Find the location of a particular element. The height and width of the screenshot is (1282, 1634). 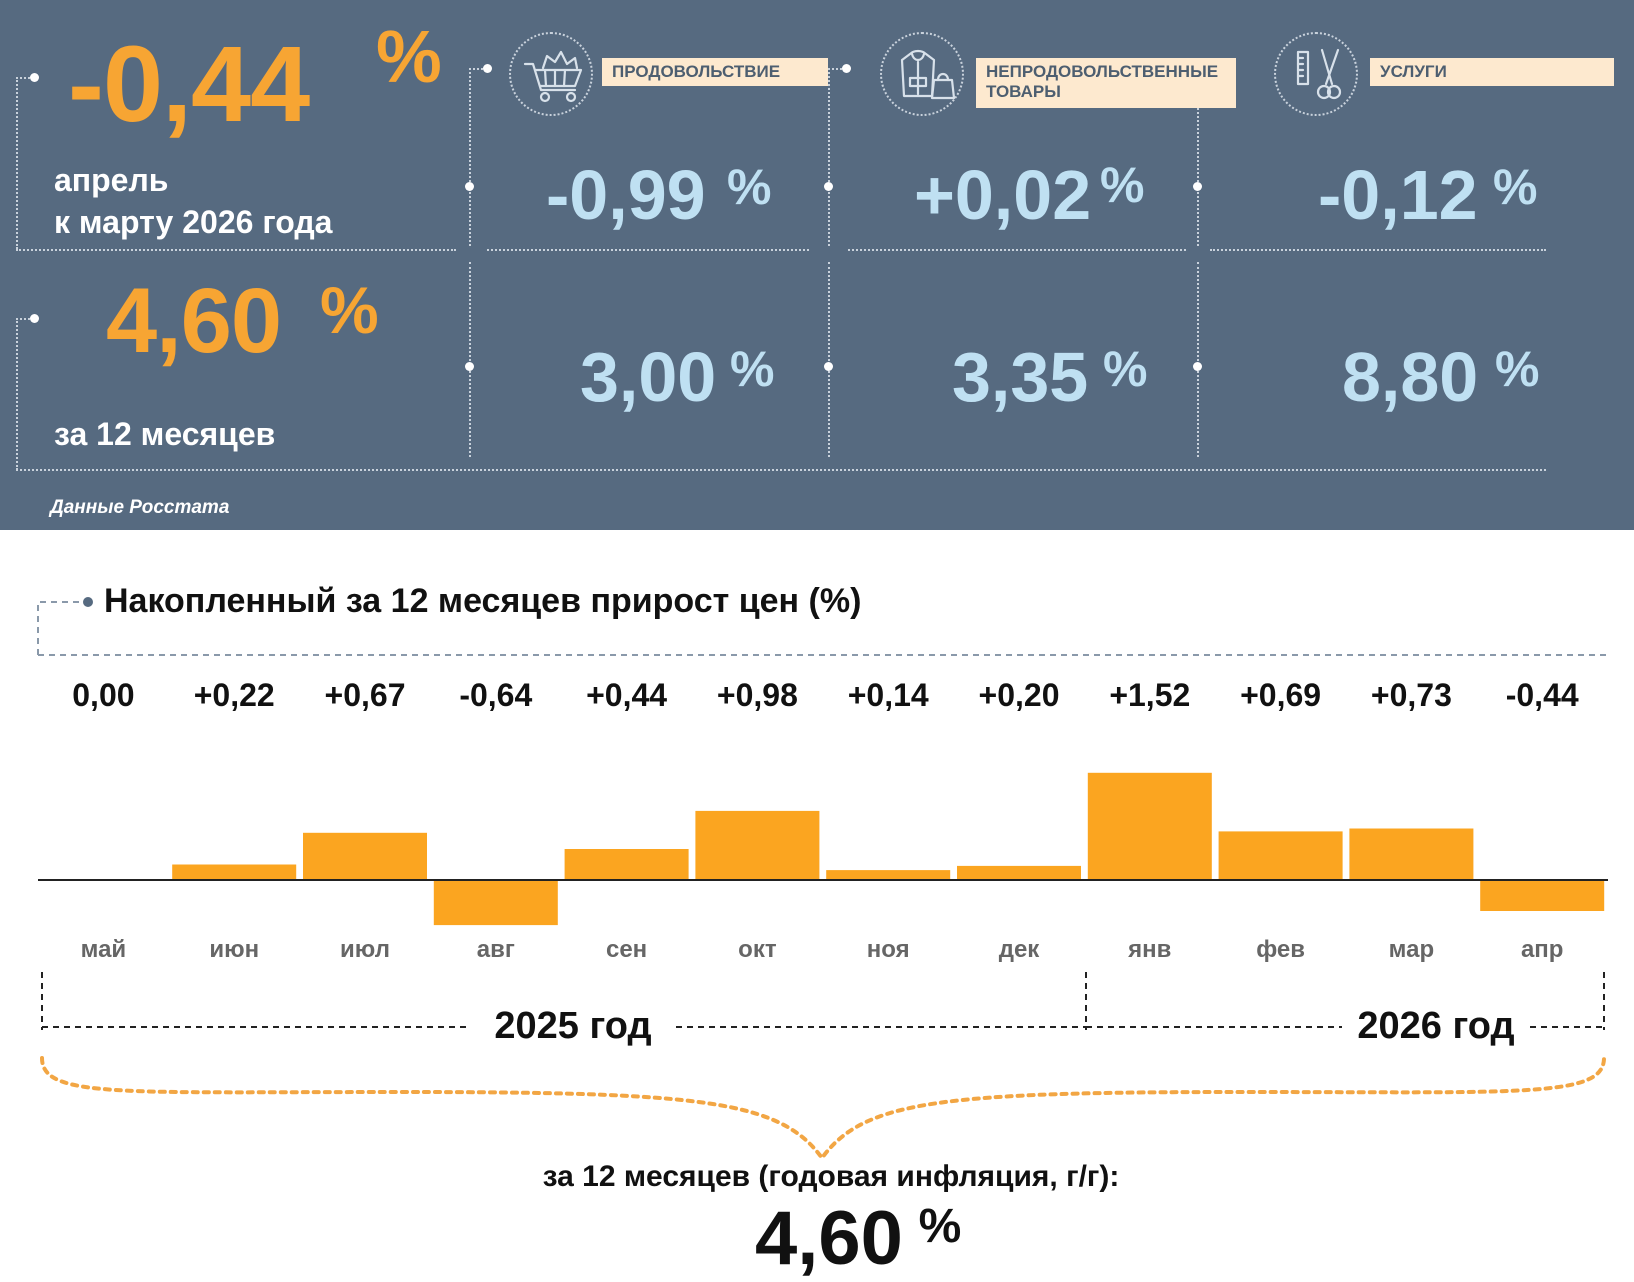

bars-layer is located at coordinates (888, 849).